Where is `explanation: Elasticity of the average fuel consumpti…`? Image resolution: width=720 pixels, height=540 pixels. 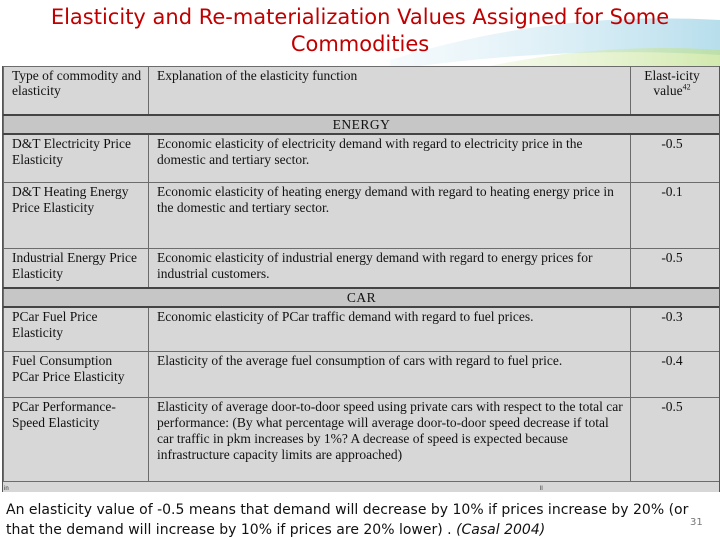
explanation: Elasticity of the average fuel consumpti… is located at coordinates (389, 374).